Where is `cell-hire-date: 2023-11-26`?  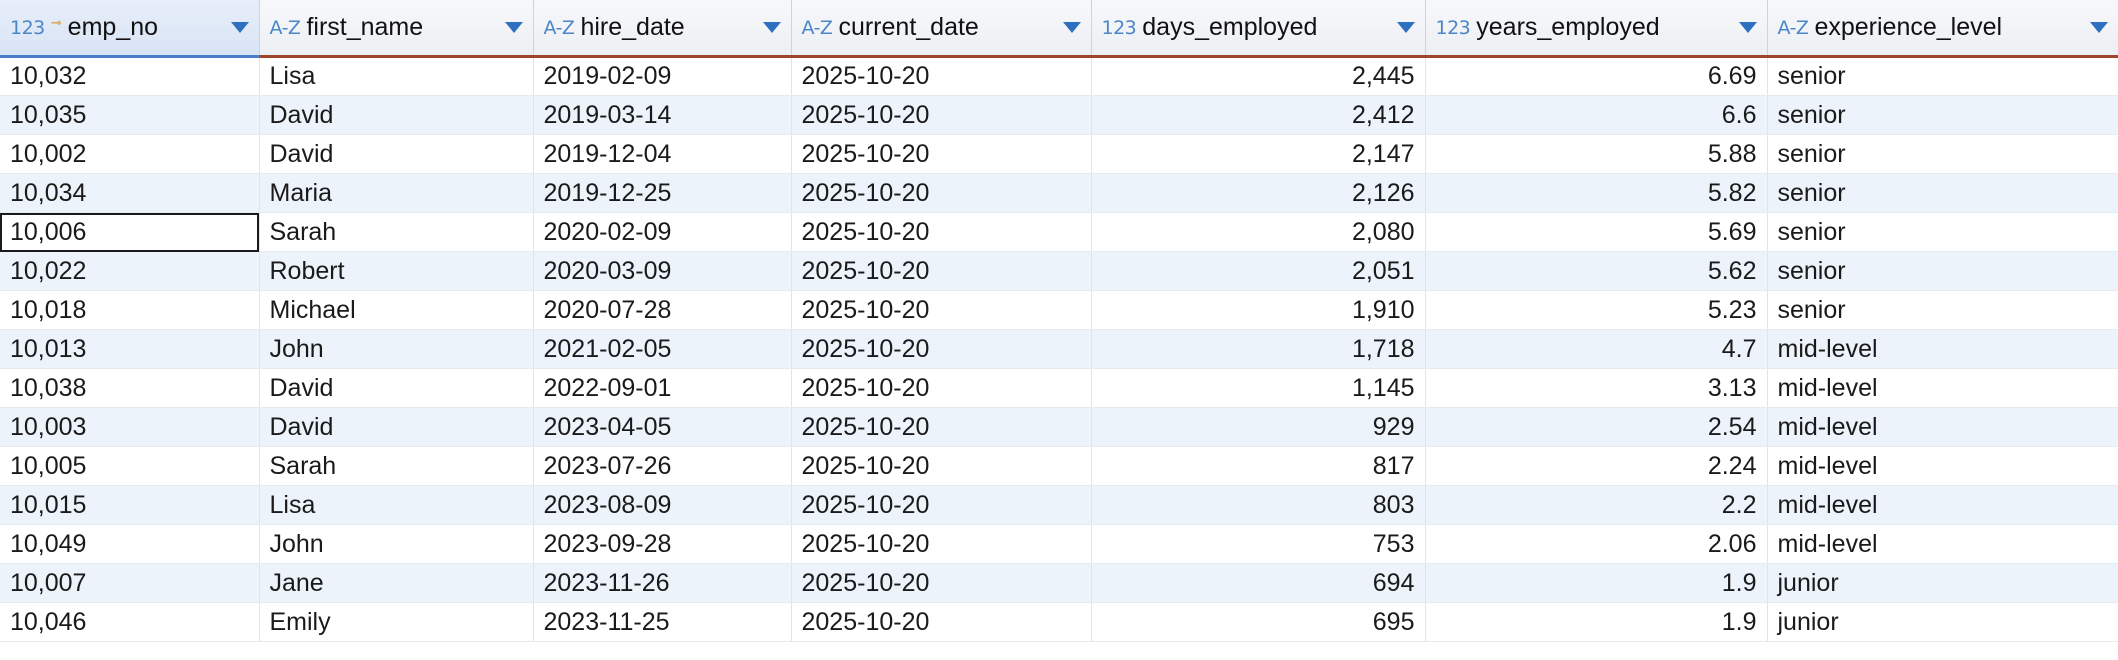
cell-hire-date: 2023-11-26 is located at coordinates (662, 583).